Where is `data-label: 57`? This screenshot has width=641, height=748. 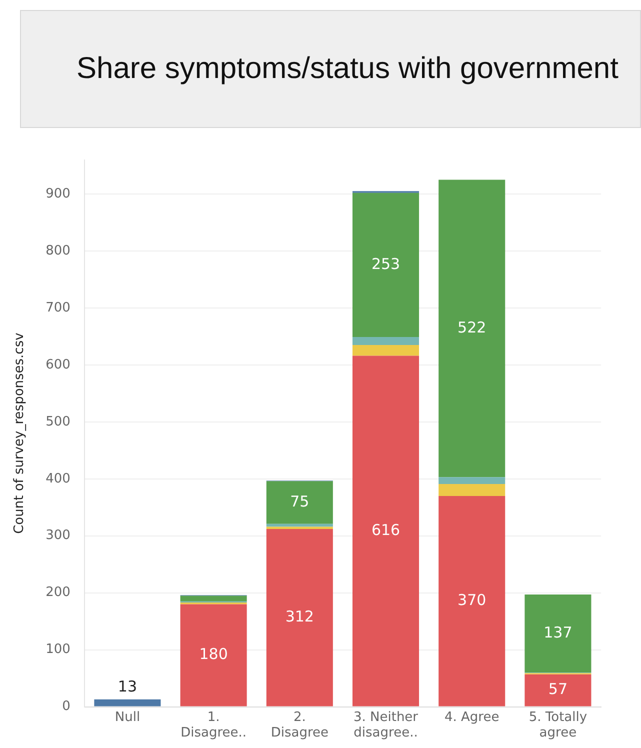
data-label: 57 is located at coordinates (558, 689).